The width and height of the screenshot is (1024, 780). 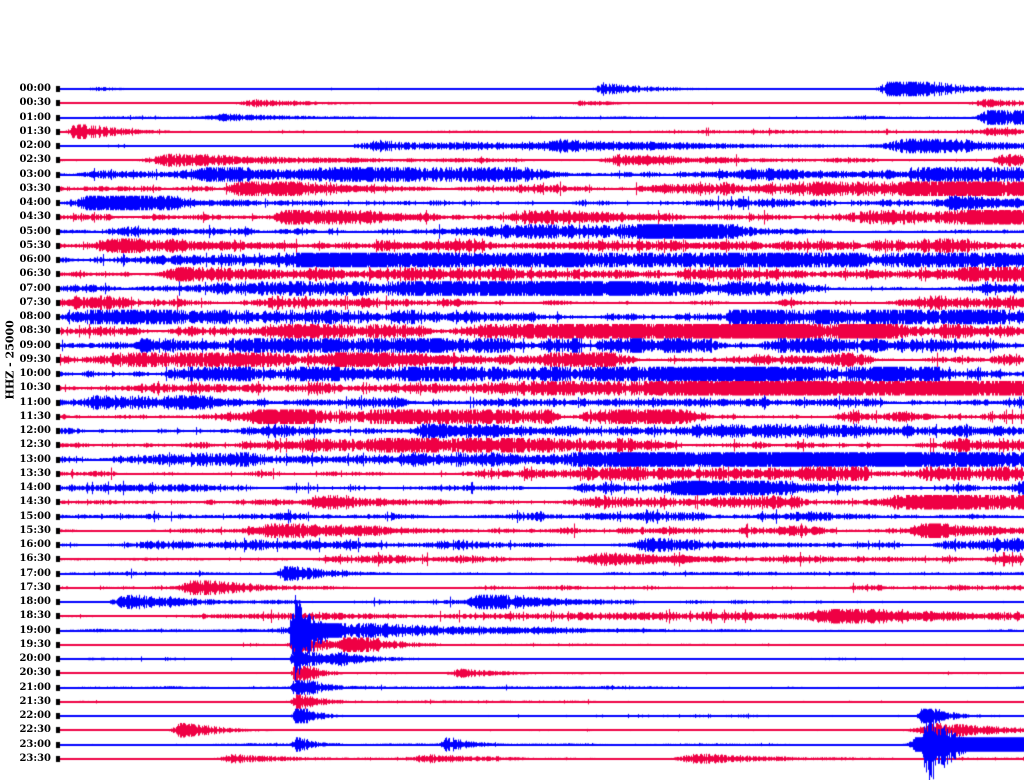 I want to click on time-tick-label: 13:00, so click(x=35, y=459).